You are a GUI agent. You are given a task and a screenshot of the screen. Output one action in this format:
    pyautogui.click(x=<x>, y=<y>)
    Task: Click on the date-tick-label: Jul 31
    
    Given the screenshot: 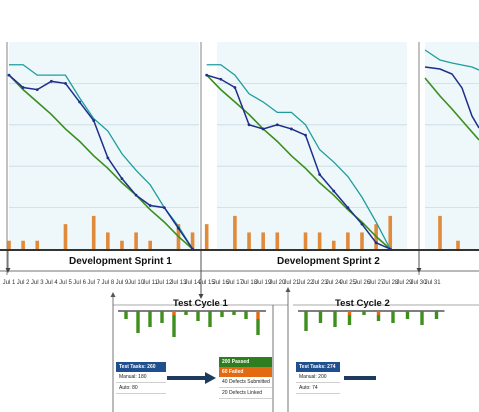 What is the action you would take?
    pyautogui.click(x=432, y=283)
    